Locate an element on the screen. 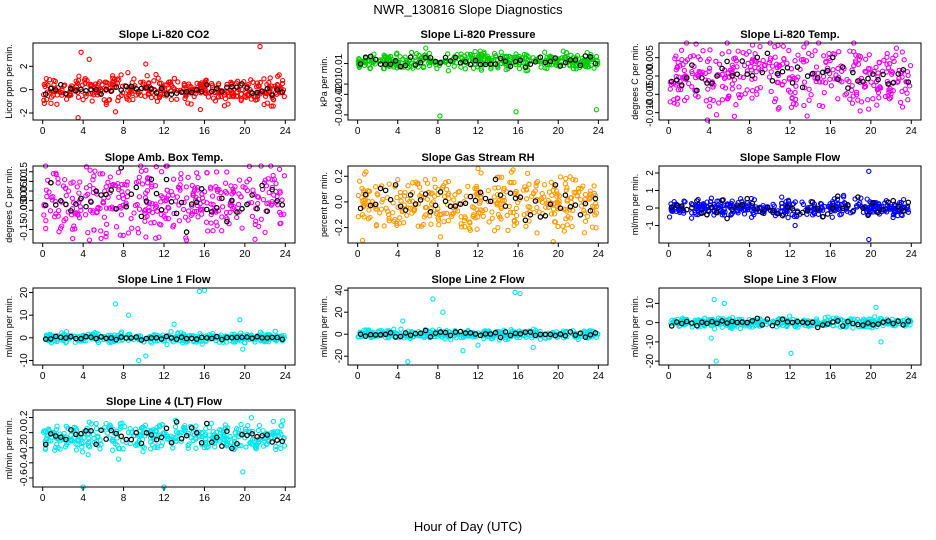 The width and height of the screenshot is (936, 540). x-tick-label: 4 is located at coordinates (398, 131).